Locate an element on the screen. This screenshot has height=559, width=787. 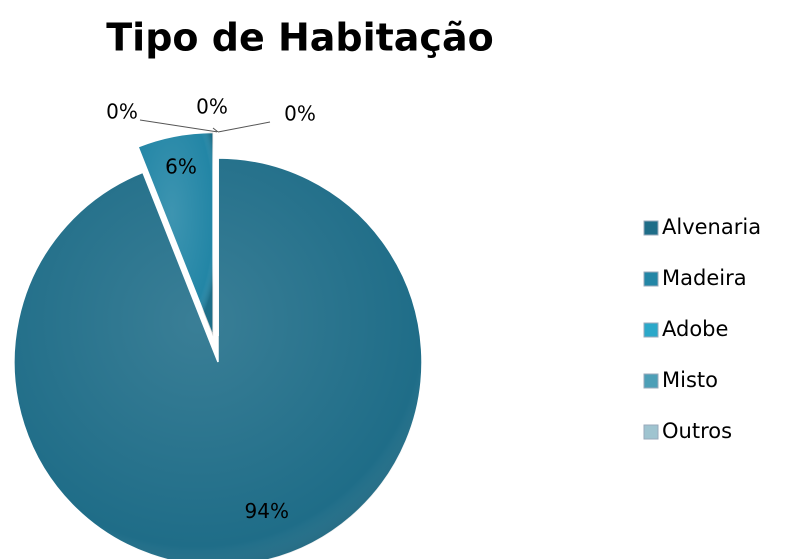
data-label: 94% is located at coordinates (267, 511).